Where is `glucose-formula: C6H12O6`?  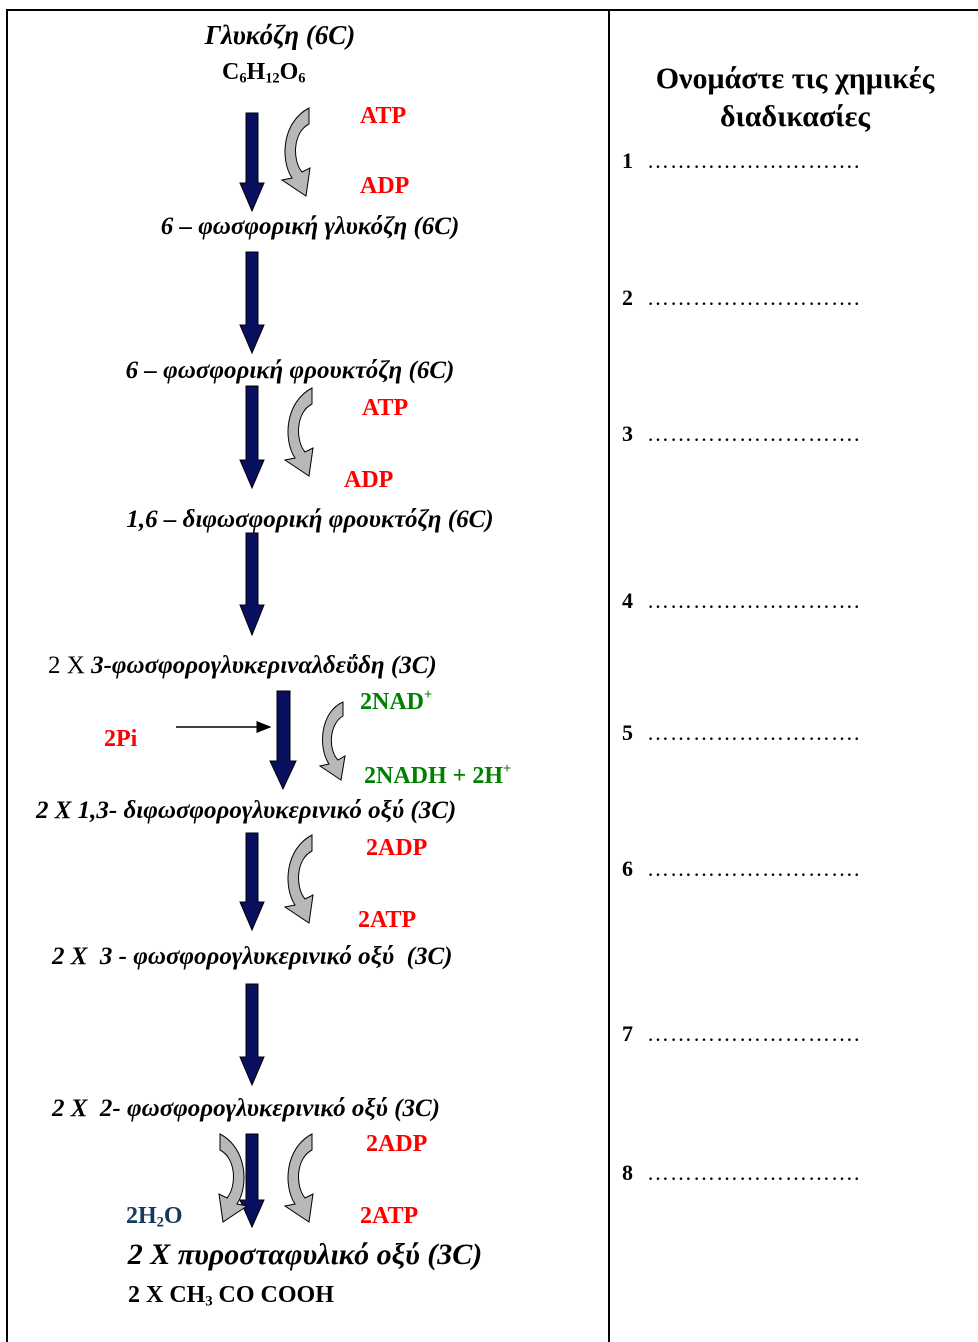 glucose-formula: C6H12O6 is located at coordinates (264, 73).